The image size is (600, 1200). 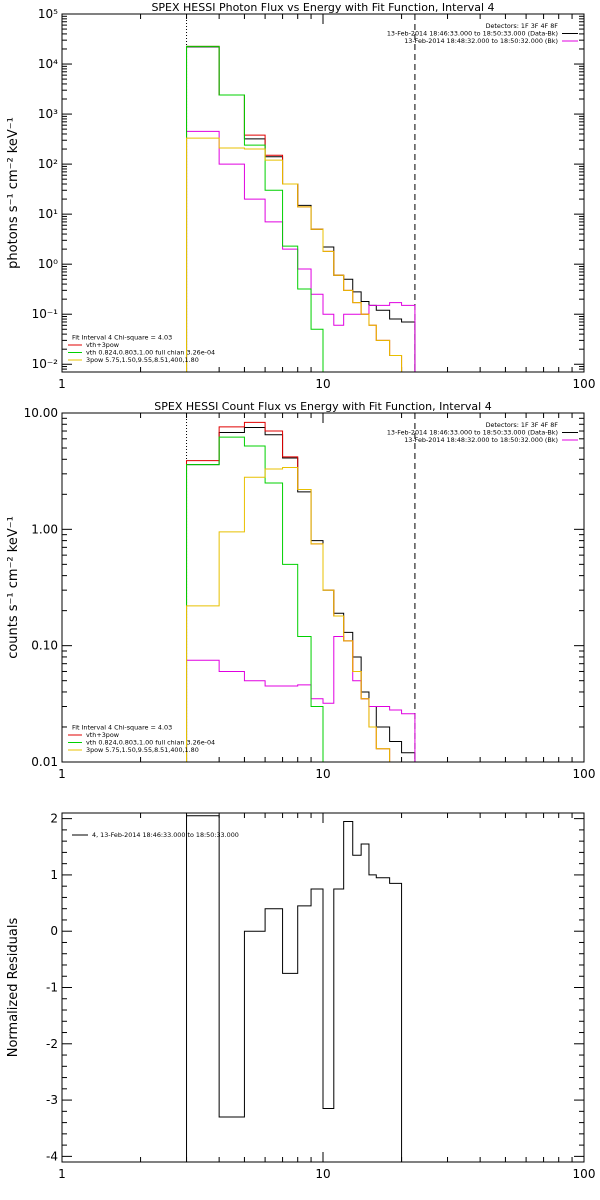 I want to click on y-tick-label: 10⁰, so click(x=48, y=264).